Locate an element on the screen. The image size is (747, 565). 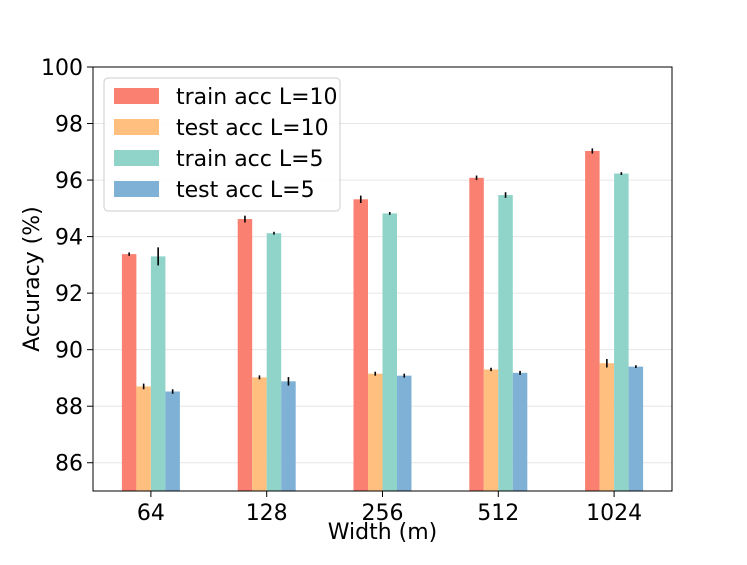
x-tick-label: 128 is located at coordinates (267, 513).